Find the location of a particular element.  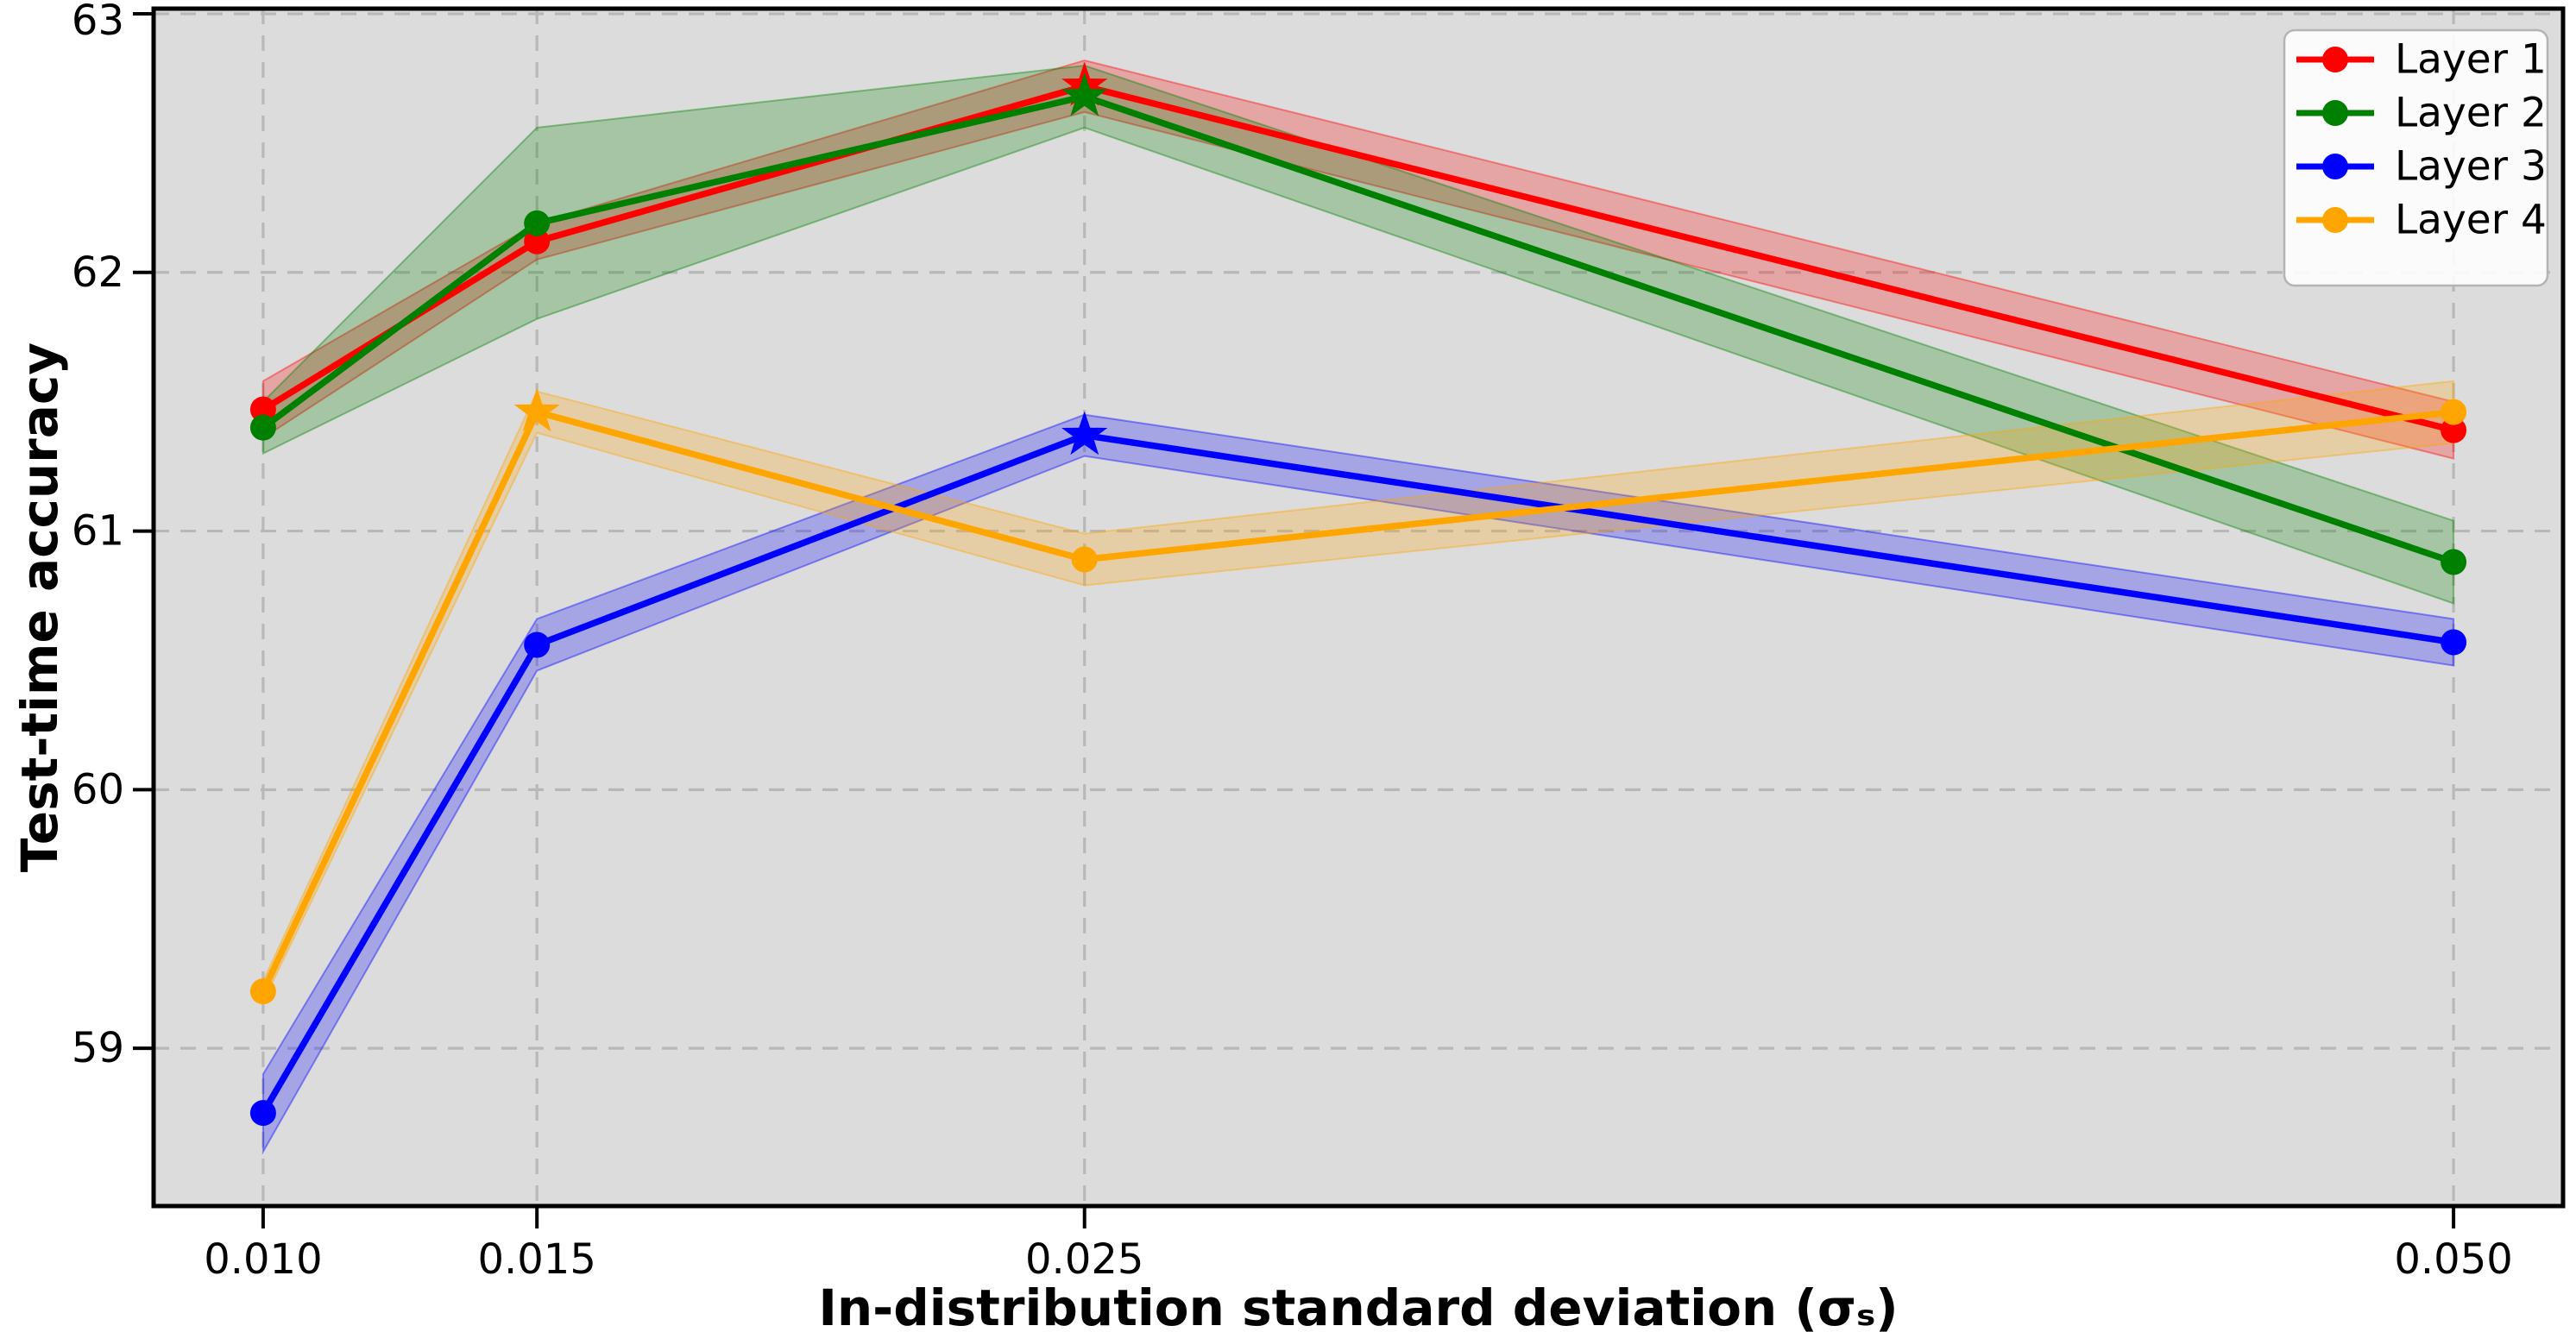

legend-label: Layer 2 is located at coordinates (2471, 113).